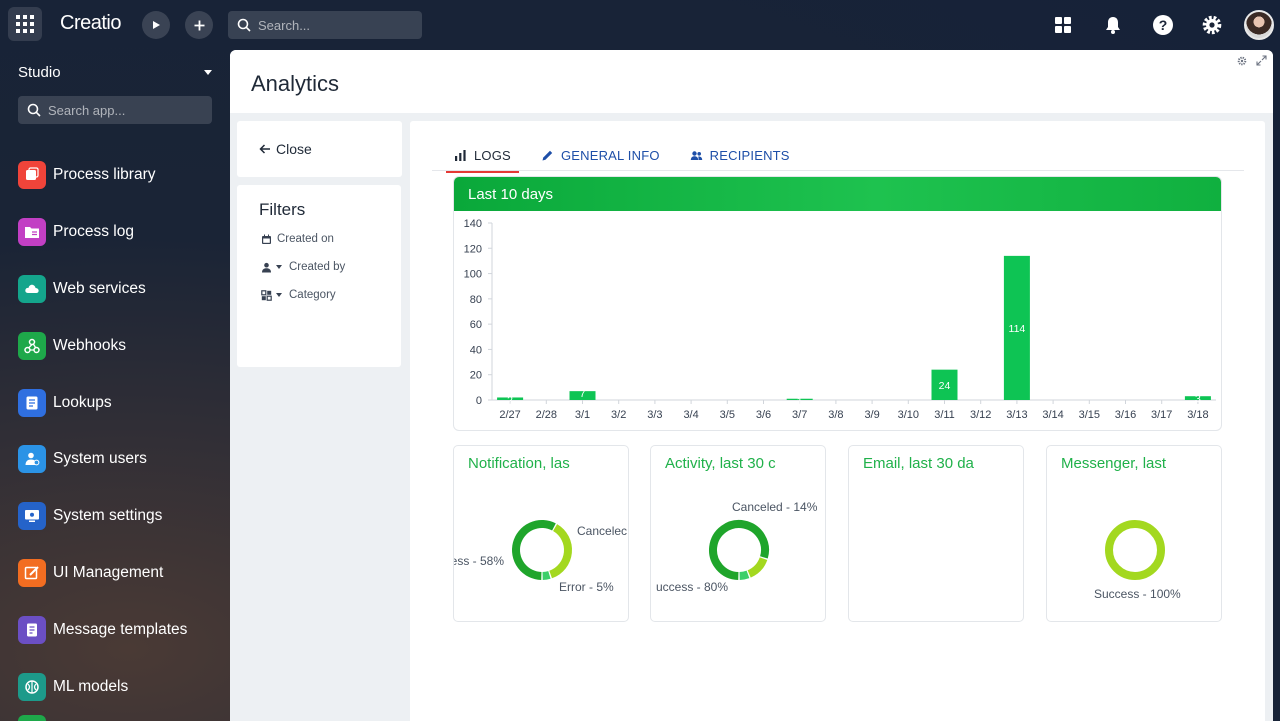 This screenshot has width=1280, height=721. Describe the element at coordinates (547, 155) in the screenshot. I see `pencil-icon` at that location.